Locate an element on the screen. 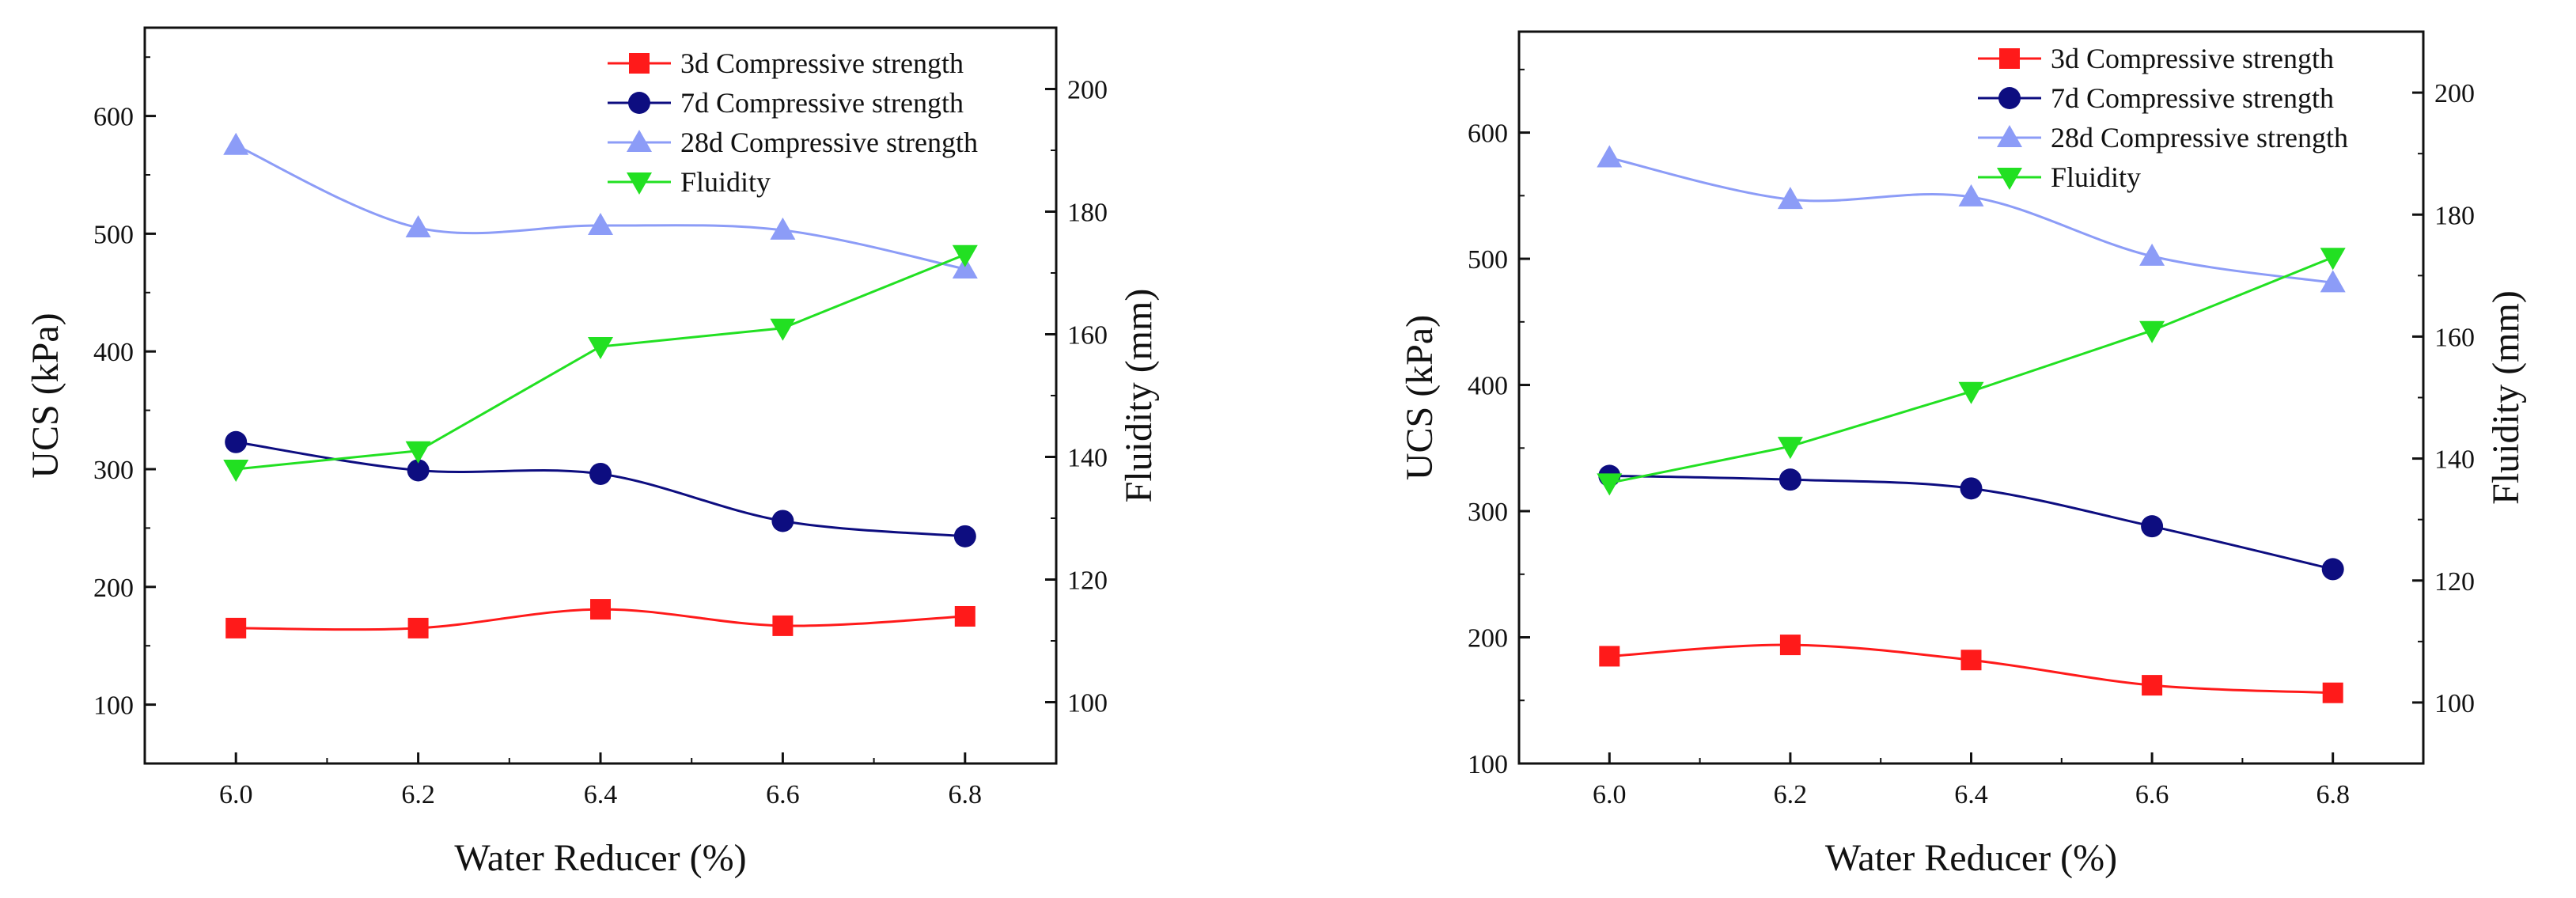 This screenshot has width=2576, height=898. legend-entry: 3d Compressive strength is located at coordinates (786, 63).